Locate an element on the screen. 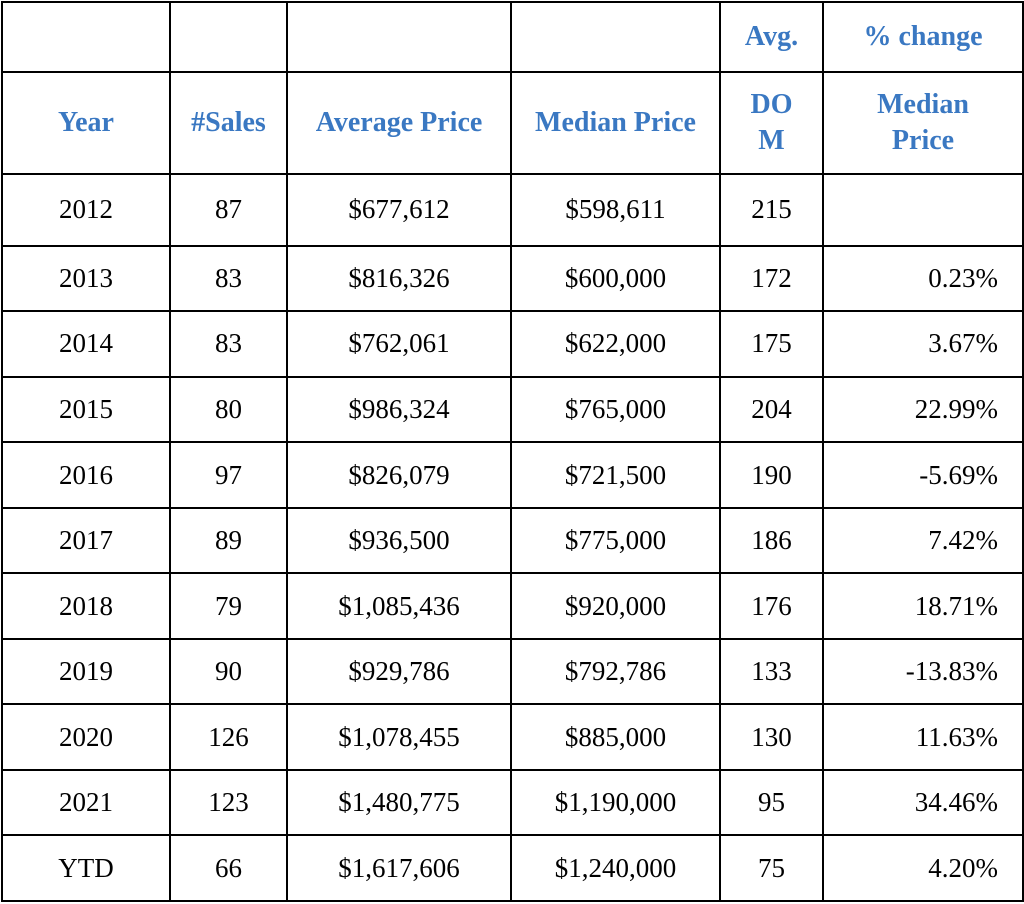  cell-median-price: $775,000 is located at coordinates (615, 540).